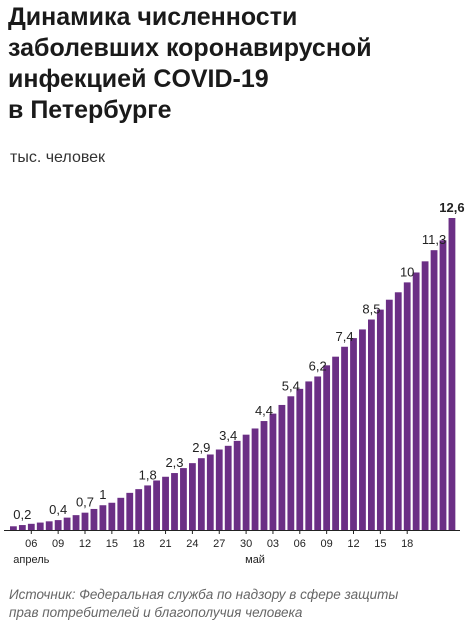 The image size is (470, 626). What do you see at coordinates (138, 79) in the screenshot?
I see `title-line: инфекцией COVID-19` at bounding box center [138, 79].